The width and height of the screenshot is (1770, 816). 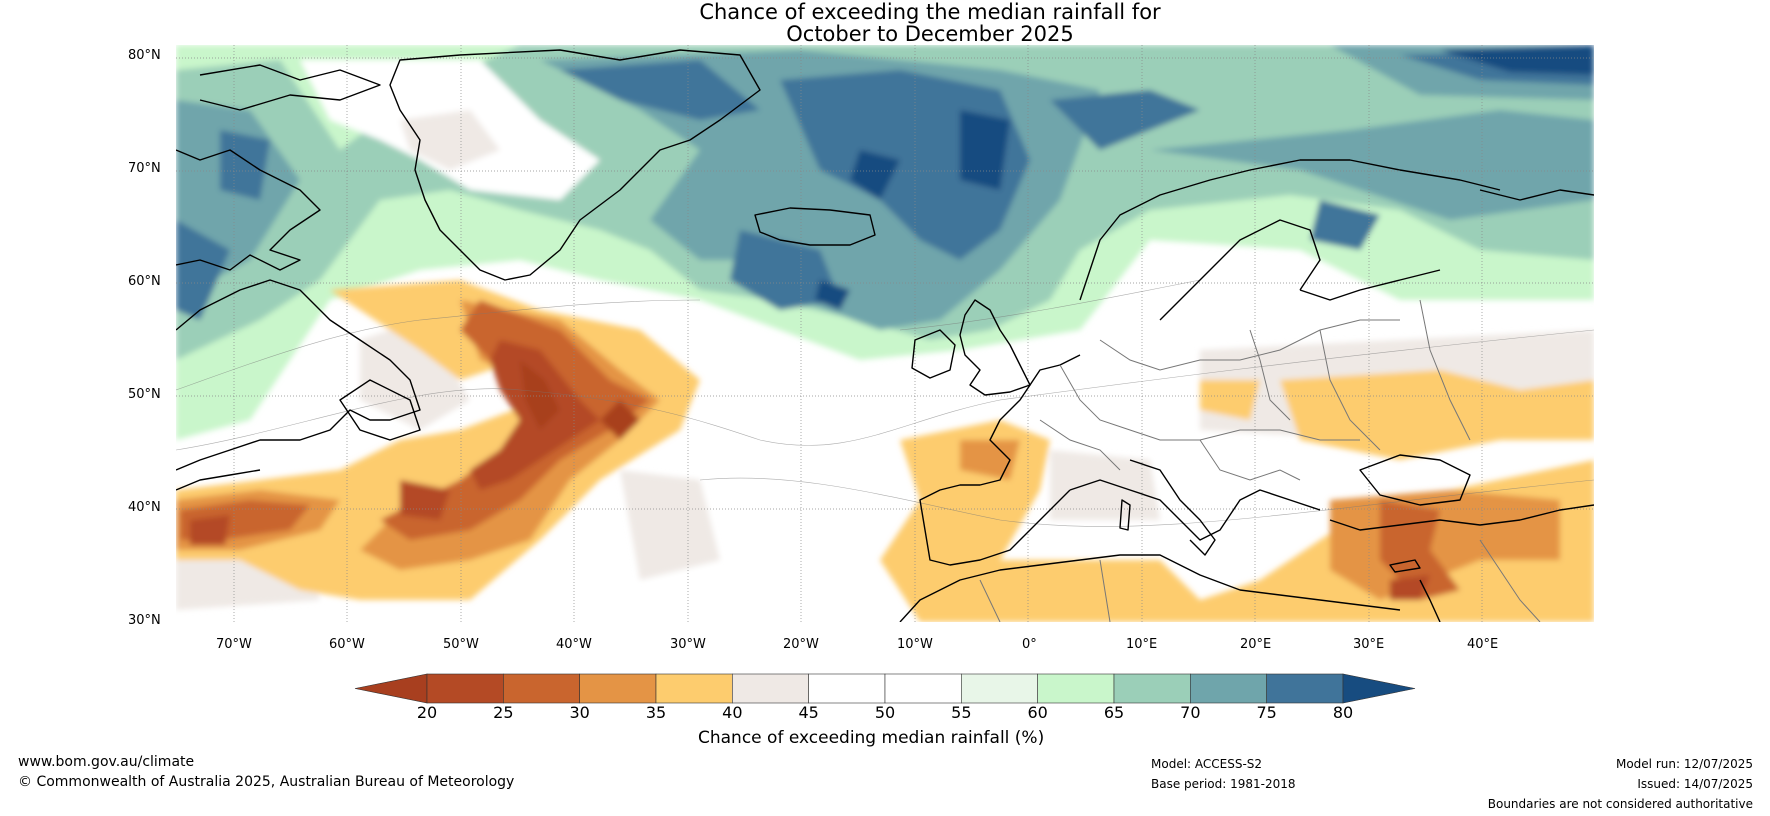 I want to click on near-normal-greenland, so click(x=450, y=140).